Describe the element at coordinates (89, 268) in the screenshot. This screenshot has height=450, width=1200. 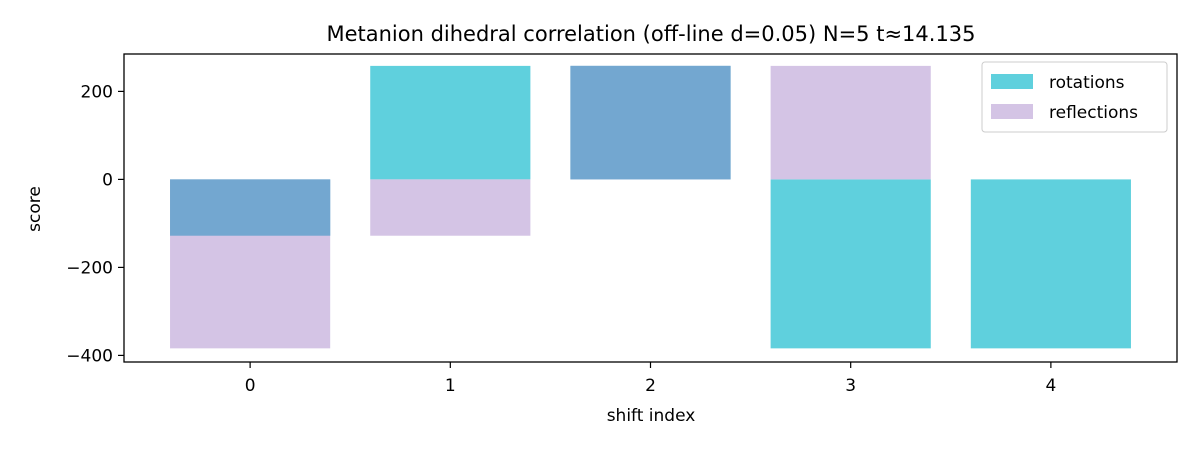
I see `y-tick-label: −200` at that location.